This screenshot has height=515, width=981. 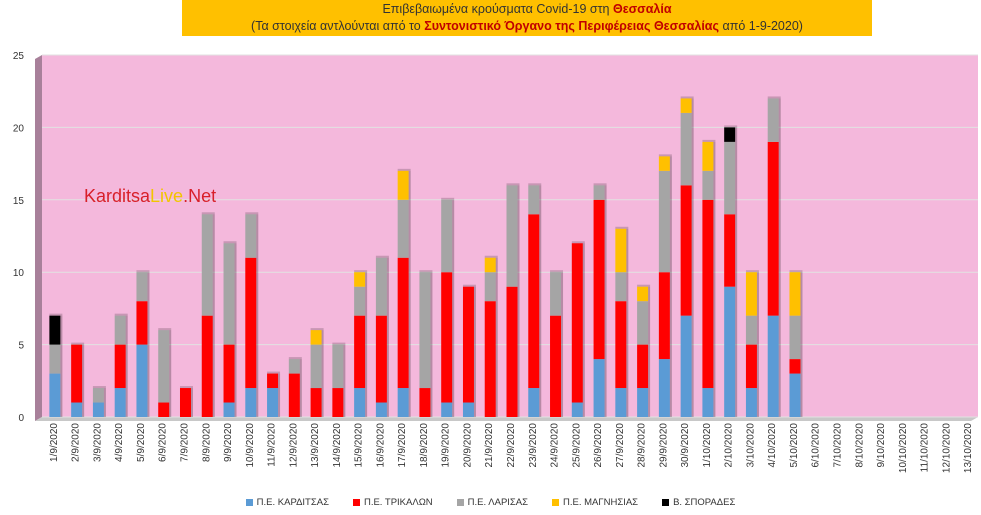 I want to click on x-tick-label: 13/10/2020, so click(x=968, y=448).